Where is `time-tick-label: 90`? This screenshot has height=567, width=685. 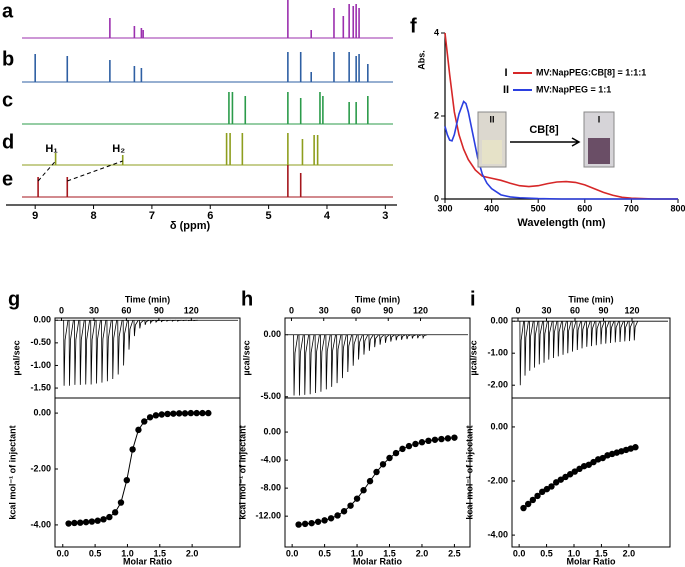 time-tick-label: 90 is located at coordinates (159, 310).